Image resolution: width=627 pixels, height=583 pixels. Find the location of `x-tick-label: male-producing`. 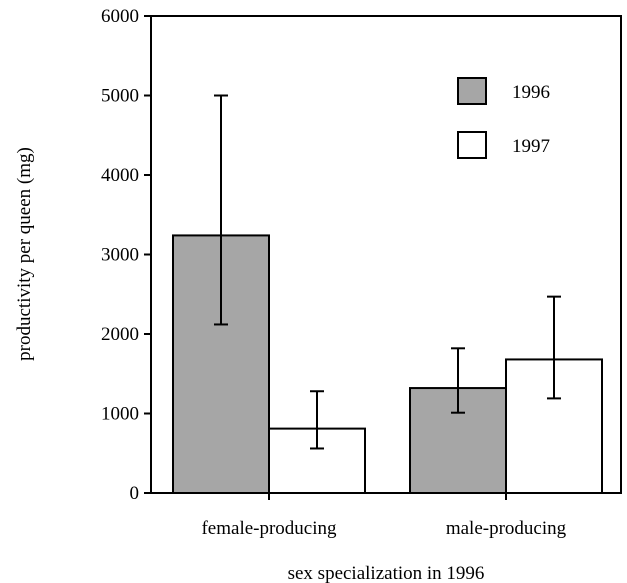

x-tick-label: male-producing is located at coordinates (506, 528).